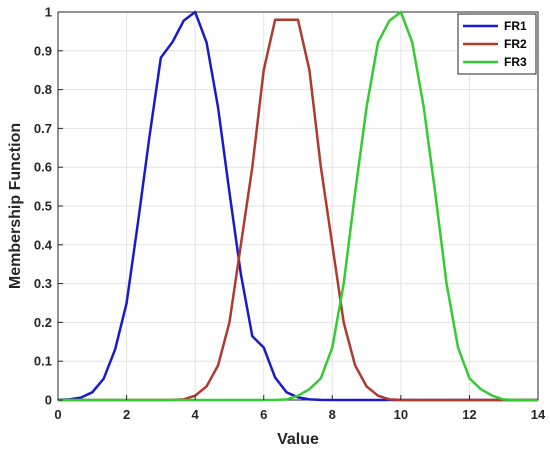  I want to click on x-axis-ticks: 0 2 4 6 8 10 12 14, so click(300, 408).